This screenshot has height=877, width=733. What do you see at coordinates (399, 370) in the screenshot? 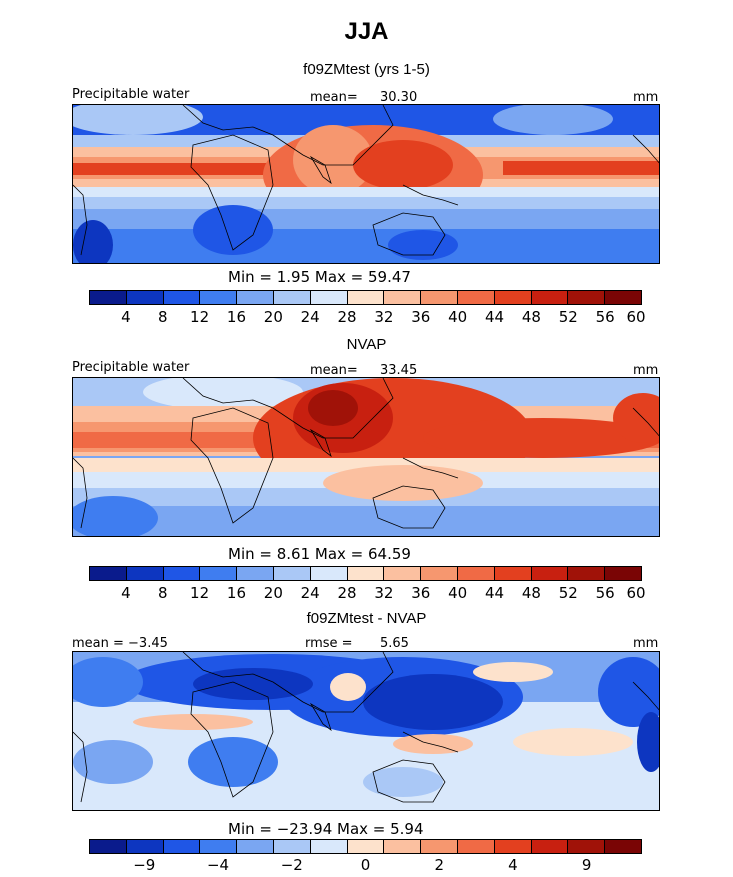
I see `panel-2-mean-value: 33.45` at bounding box center [399, 370].